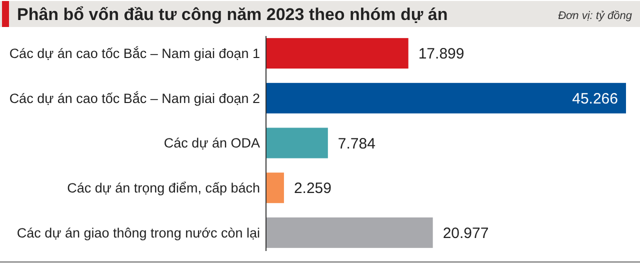 The image size is (640, 264). What do you see at coordinates (134, 54) in the screenshot?
I see `y-tick-label: Các dự án cao tốc Bắc – Nam giai đoạn 1` at bounding box center [134, 54].